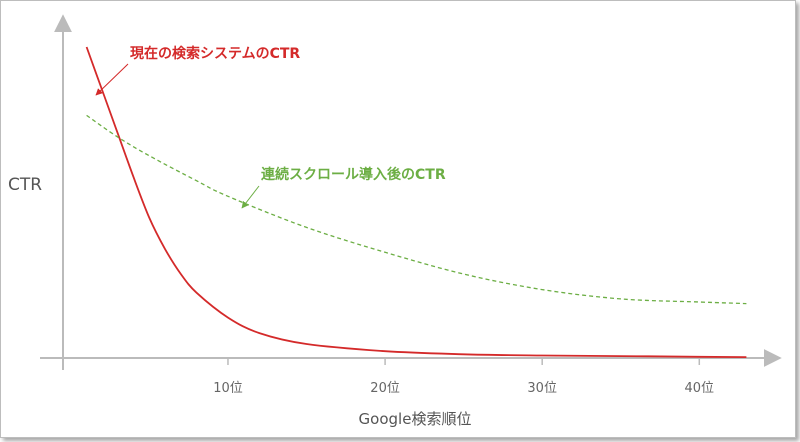  Describe the element at coordinates (463, 388) in the screenshot. I see `x-tick-labels: 10位 20位 30位 40位` at that location.